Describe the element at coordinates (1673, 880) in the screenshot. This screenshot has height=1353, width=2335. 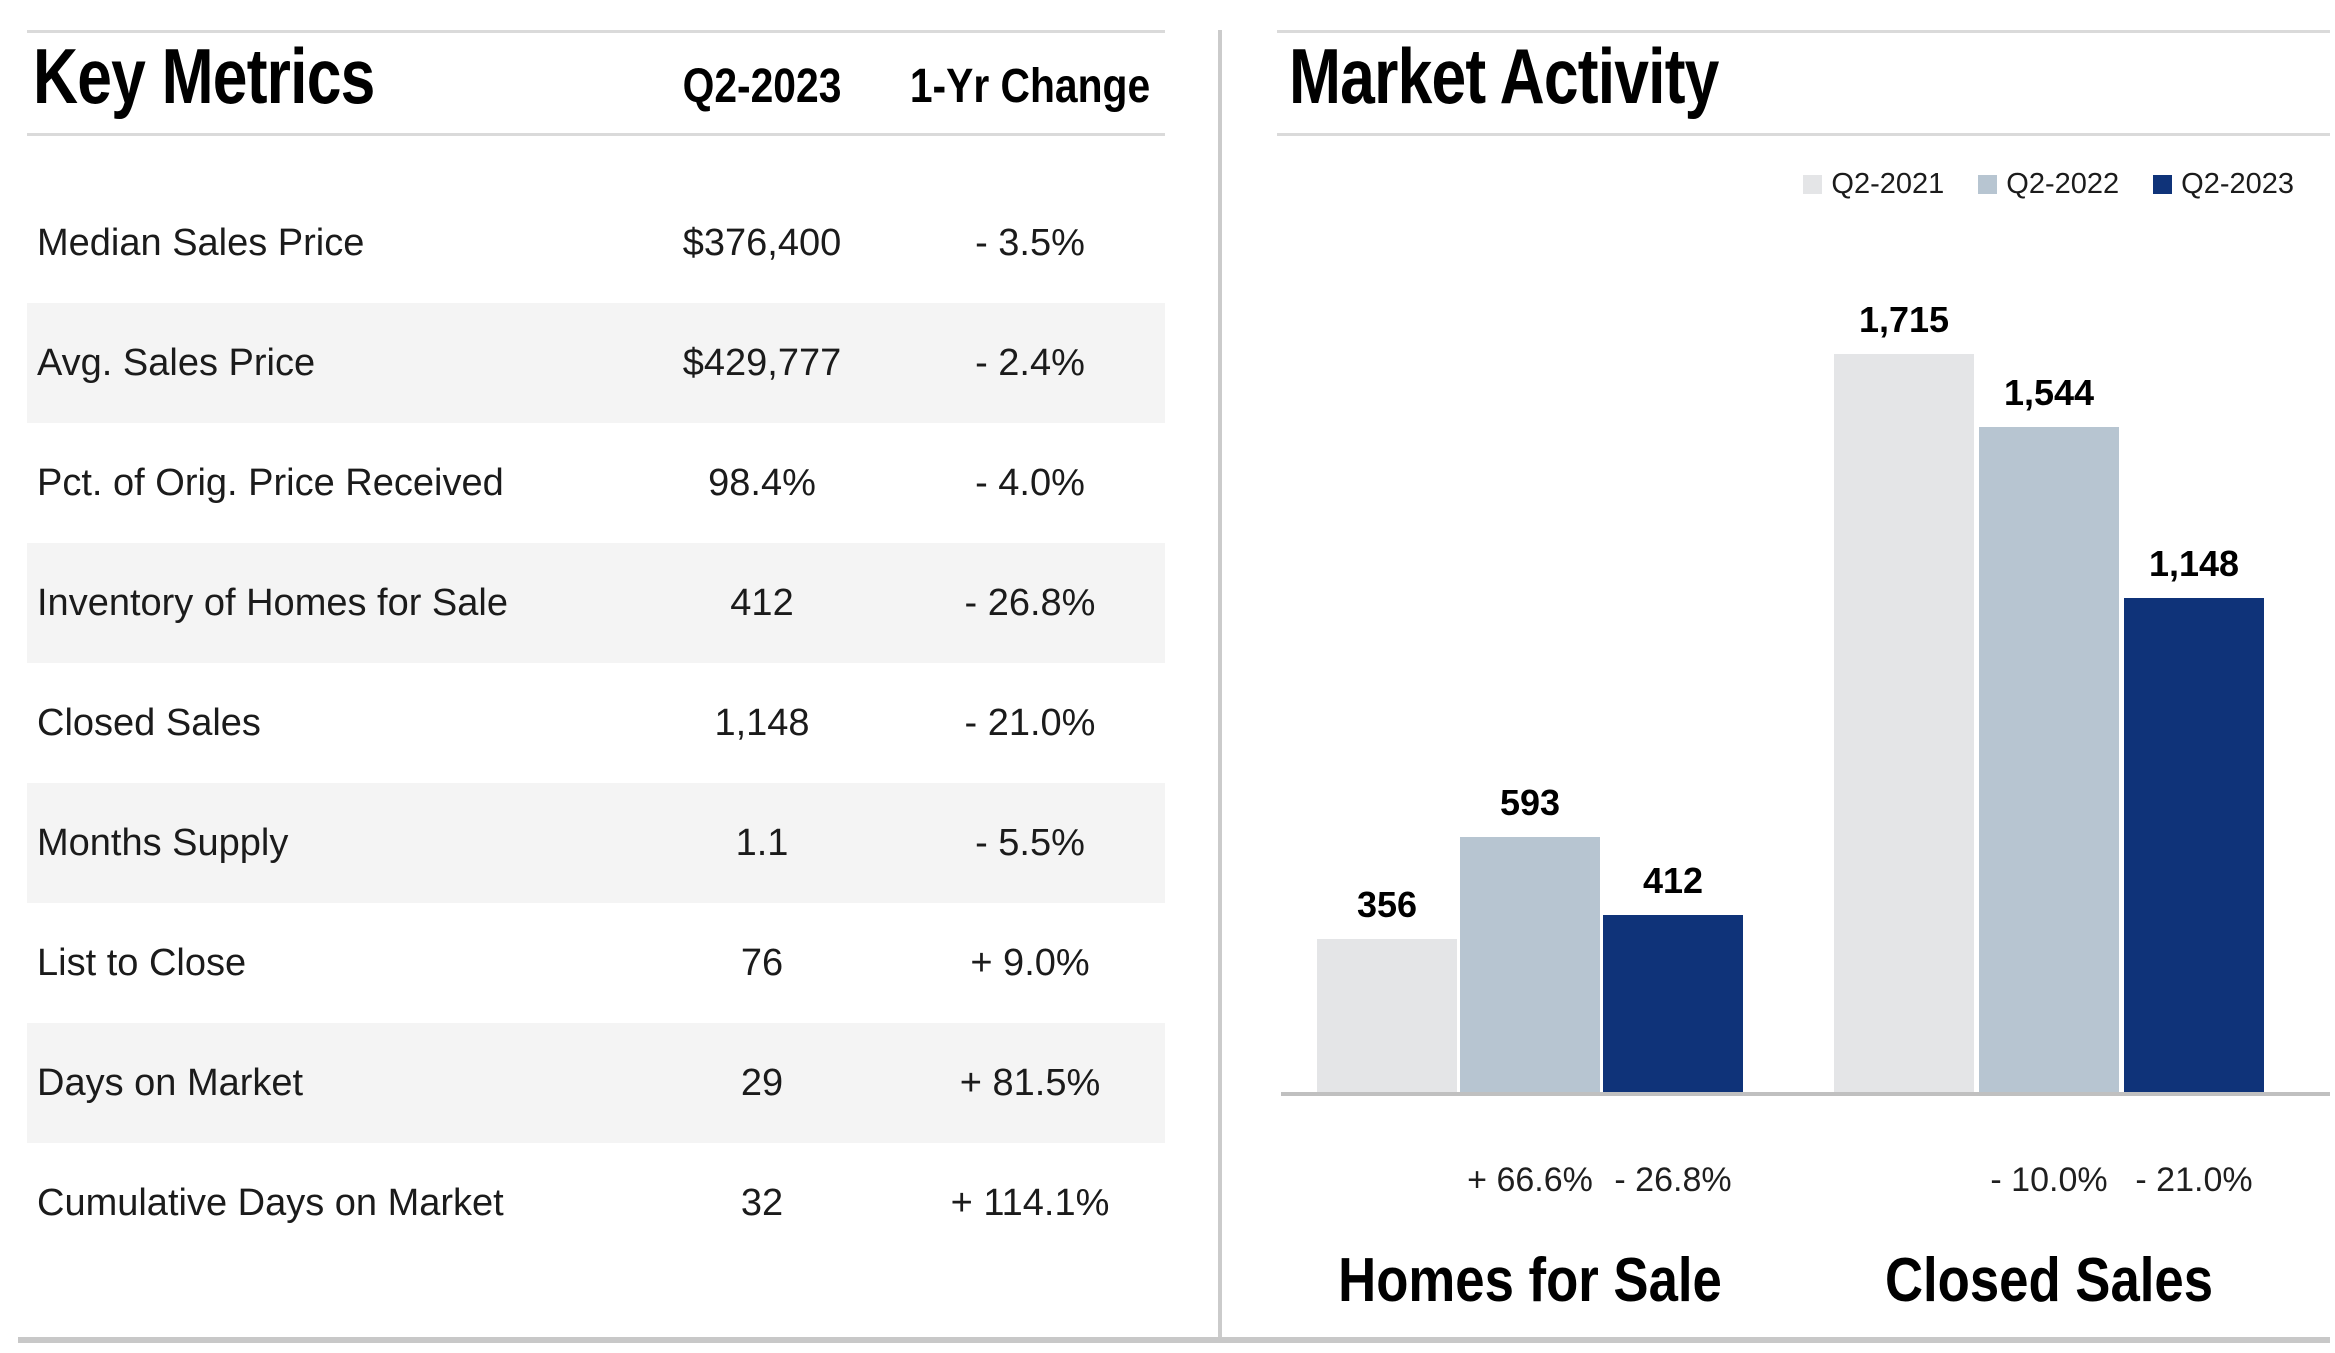
I see `bar-value-label: 412` at that location.